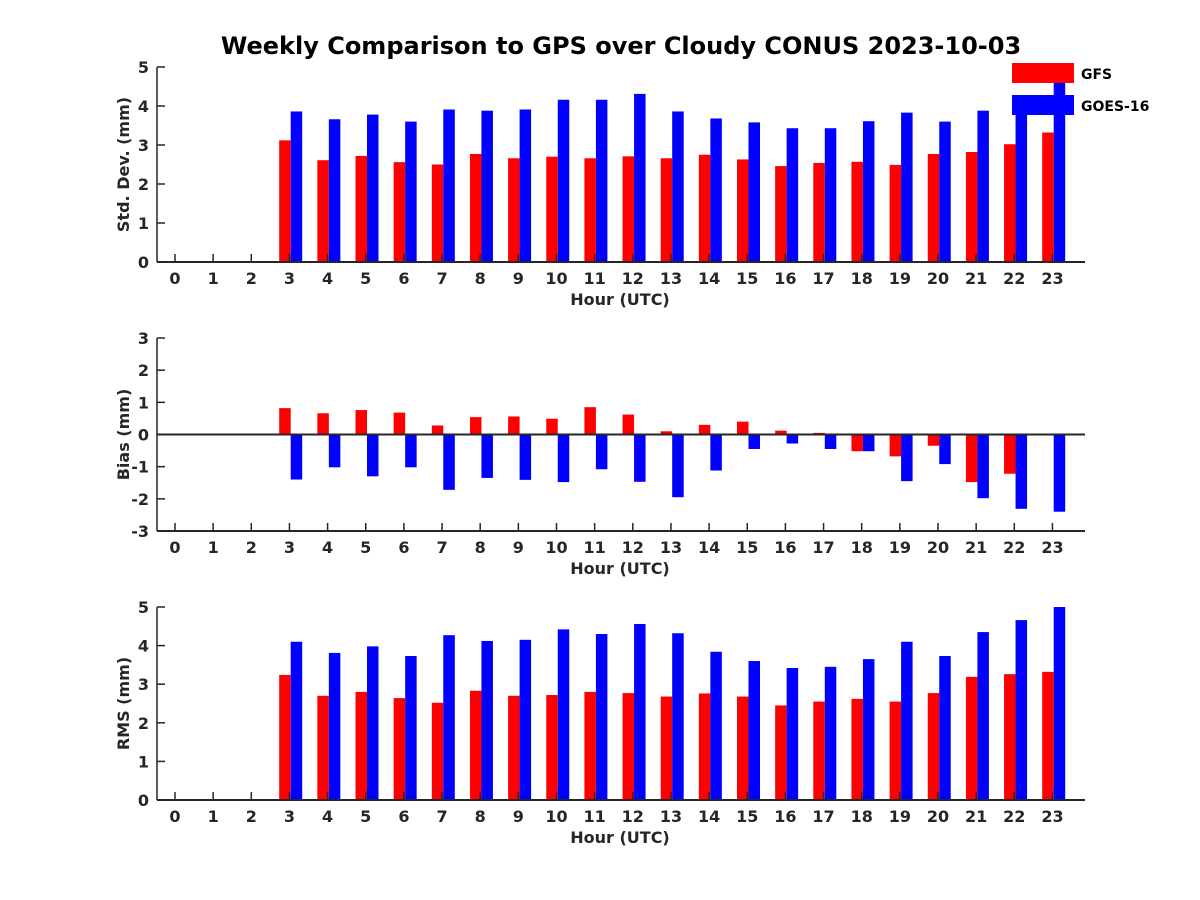 This screenshot has width=1200, height=900. Describe the element at coordinates (595, 547) in the screenshot. I see `x-tick-label: 11` at that location.